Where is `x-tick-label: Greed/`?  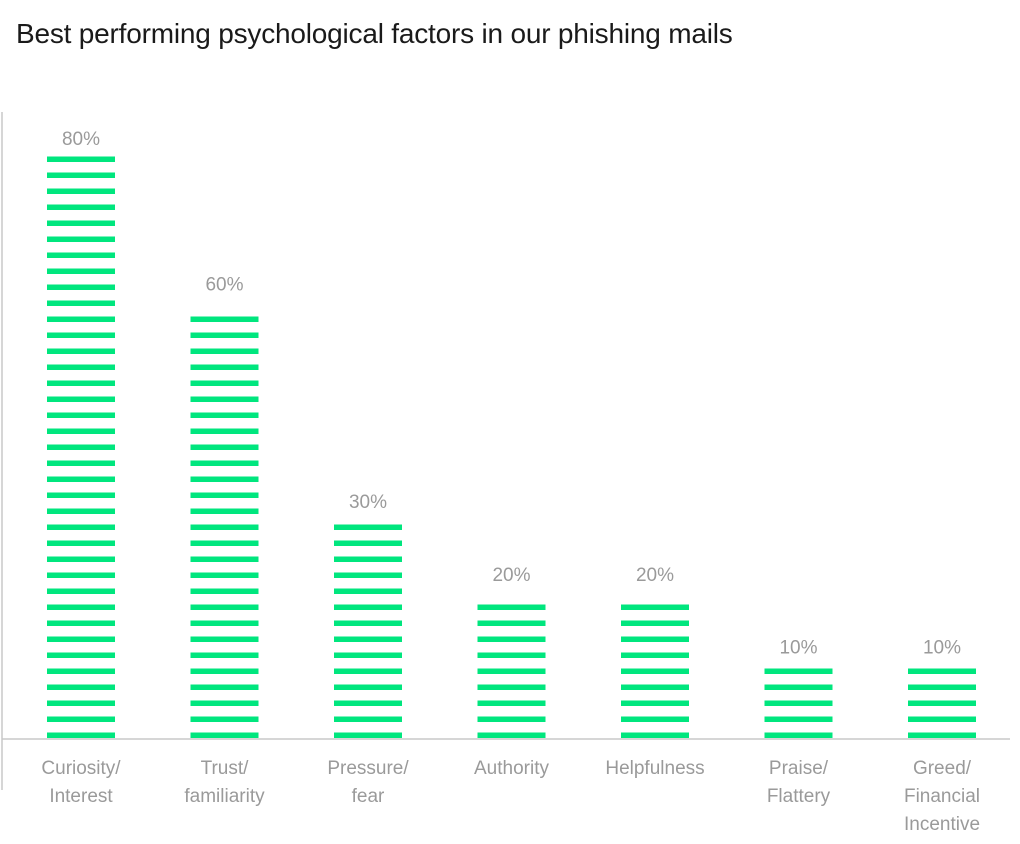
x-tick-label: Greed/ is located at coordinates (942, 768).